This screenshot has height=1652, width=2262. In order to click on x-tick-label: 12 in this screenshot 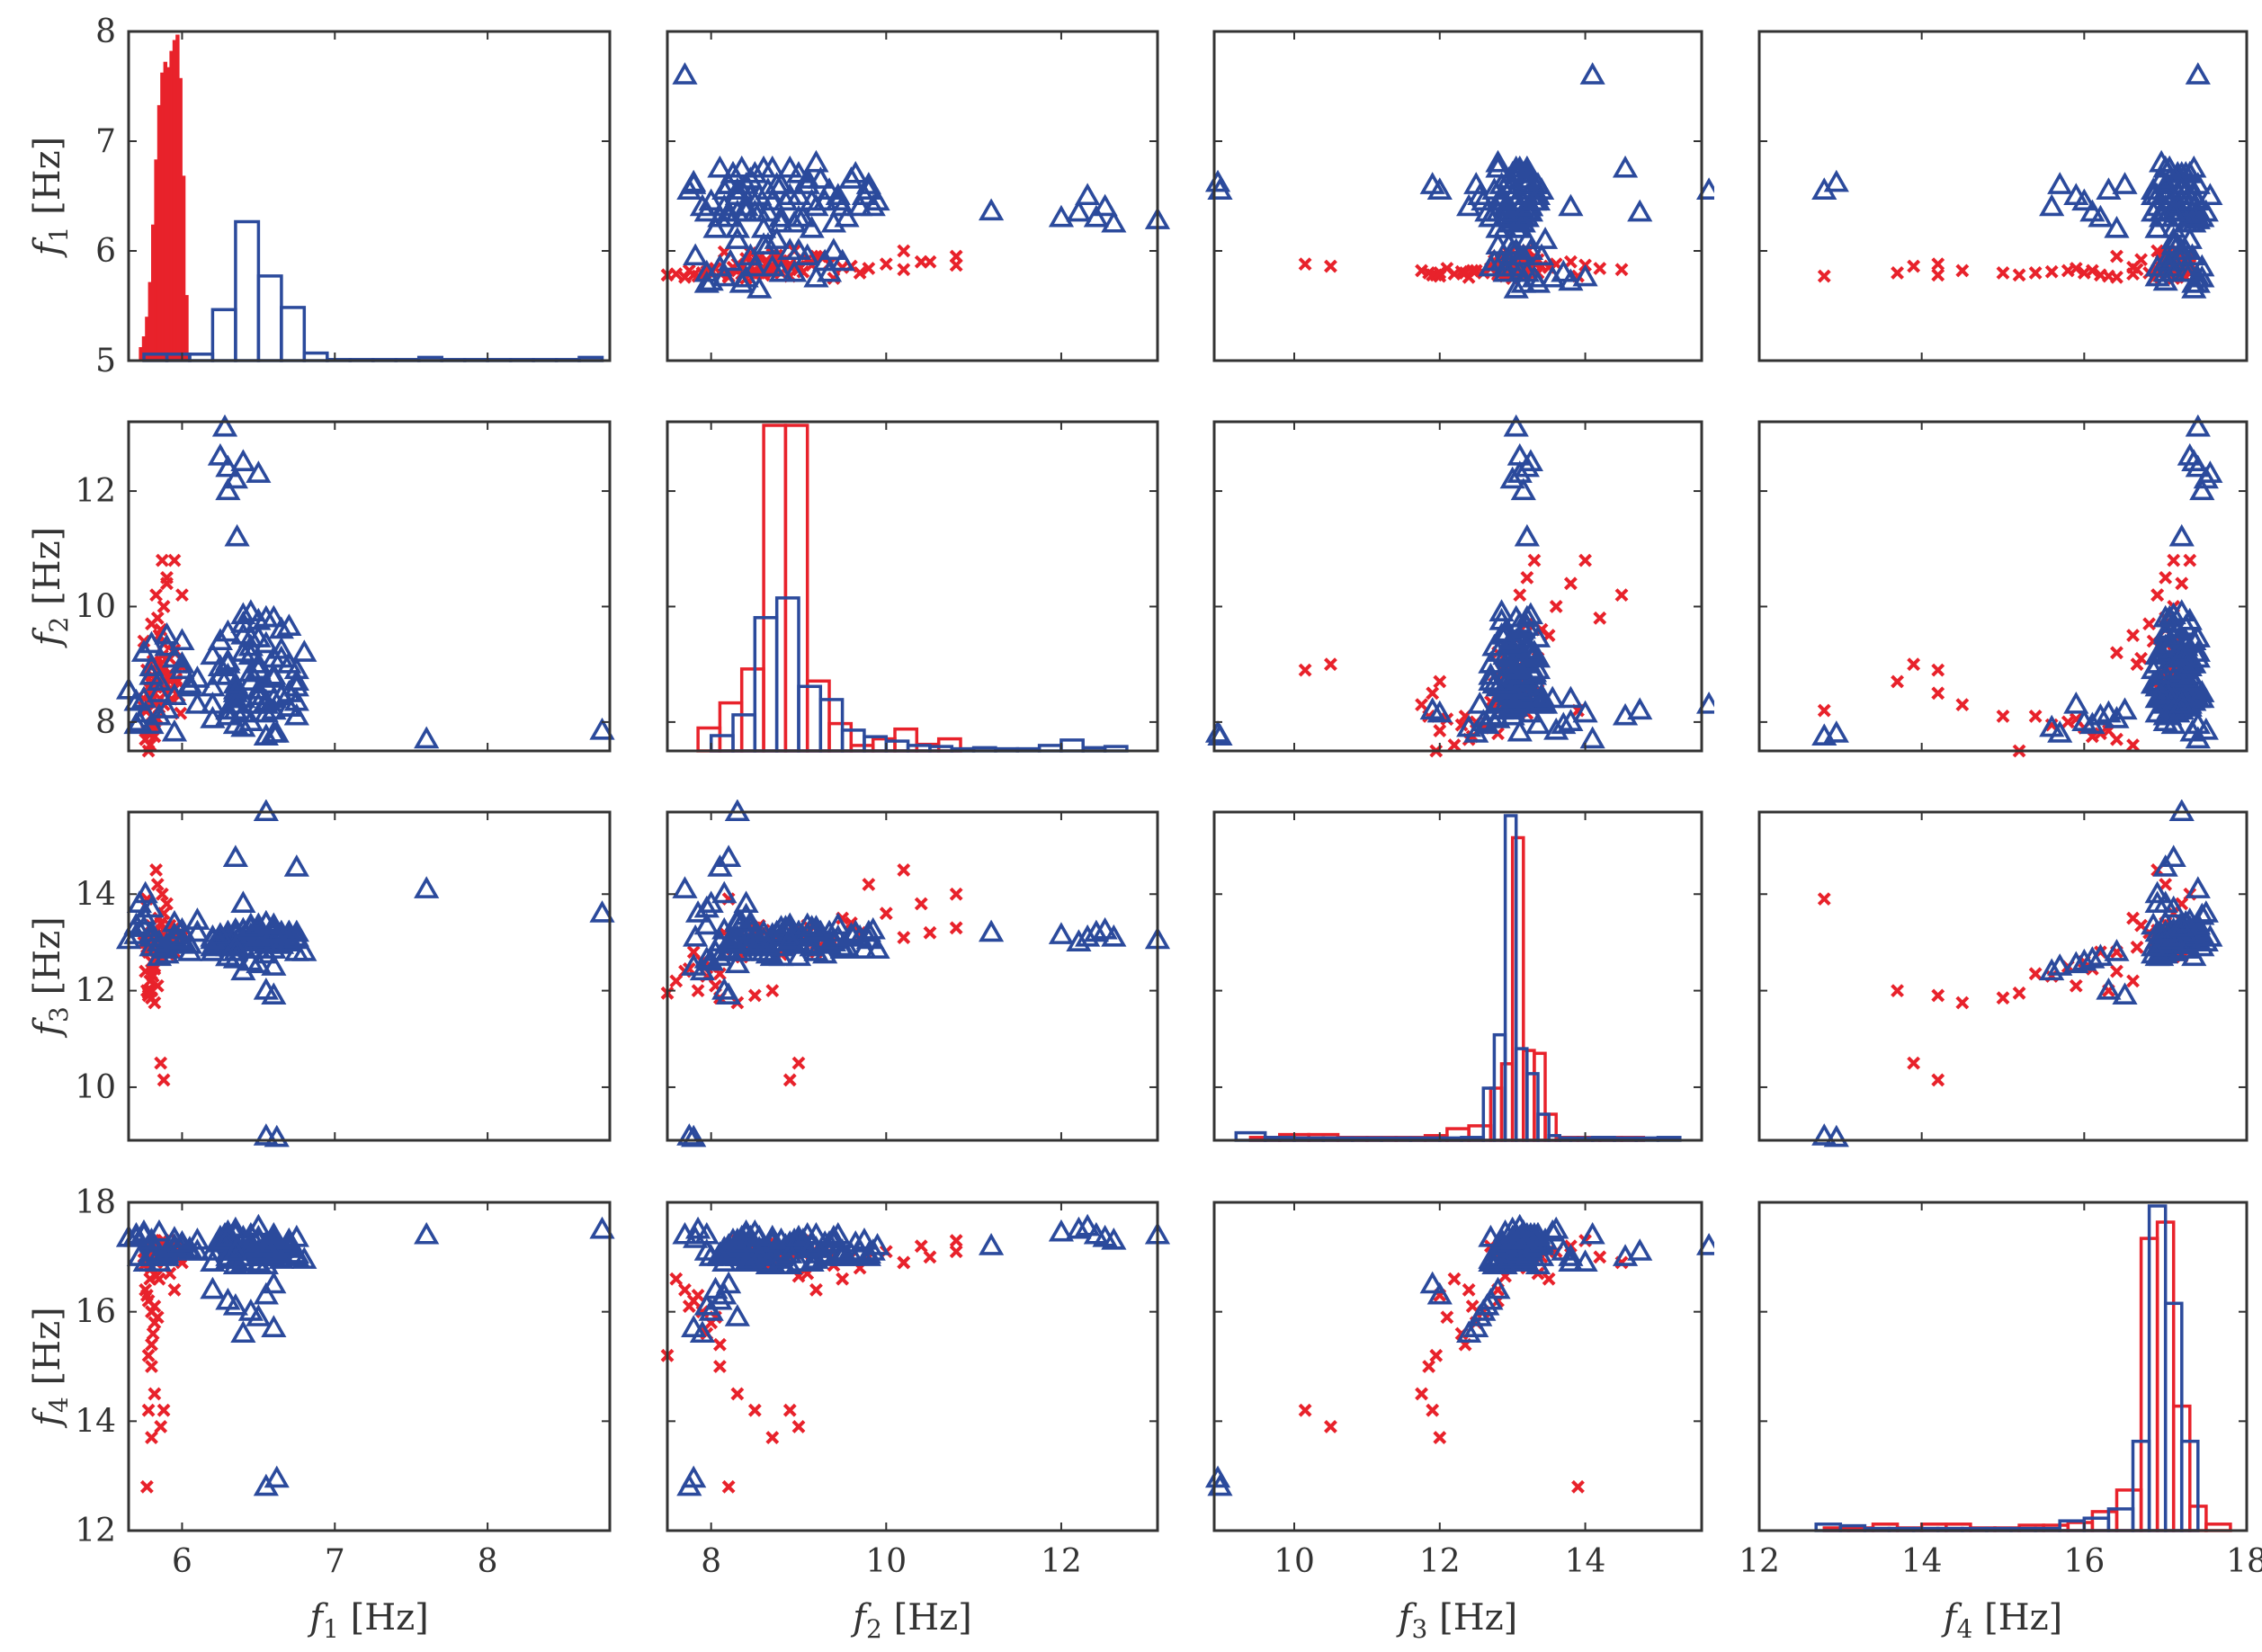, I will do `click(1759, 1561)`.